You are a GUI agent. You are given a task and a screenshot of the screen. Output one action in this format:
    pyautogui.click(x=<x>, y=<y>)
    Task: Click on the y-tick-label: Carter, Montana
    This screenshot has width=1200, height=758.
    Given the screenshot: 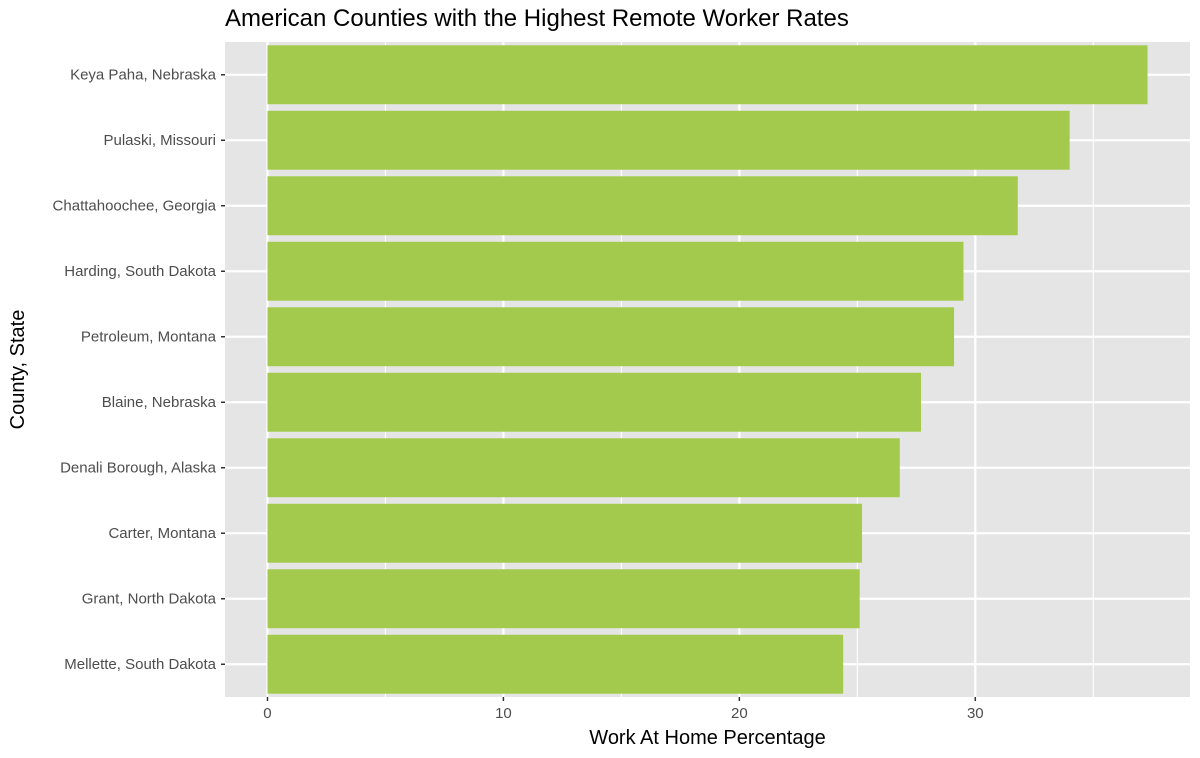 What is the action you would take?
    pyautogui.click(x=162, y=533)
    